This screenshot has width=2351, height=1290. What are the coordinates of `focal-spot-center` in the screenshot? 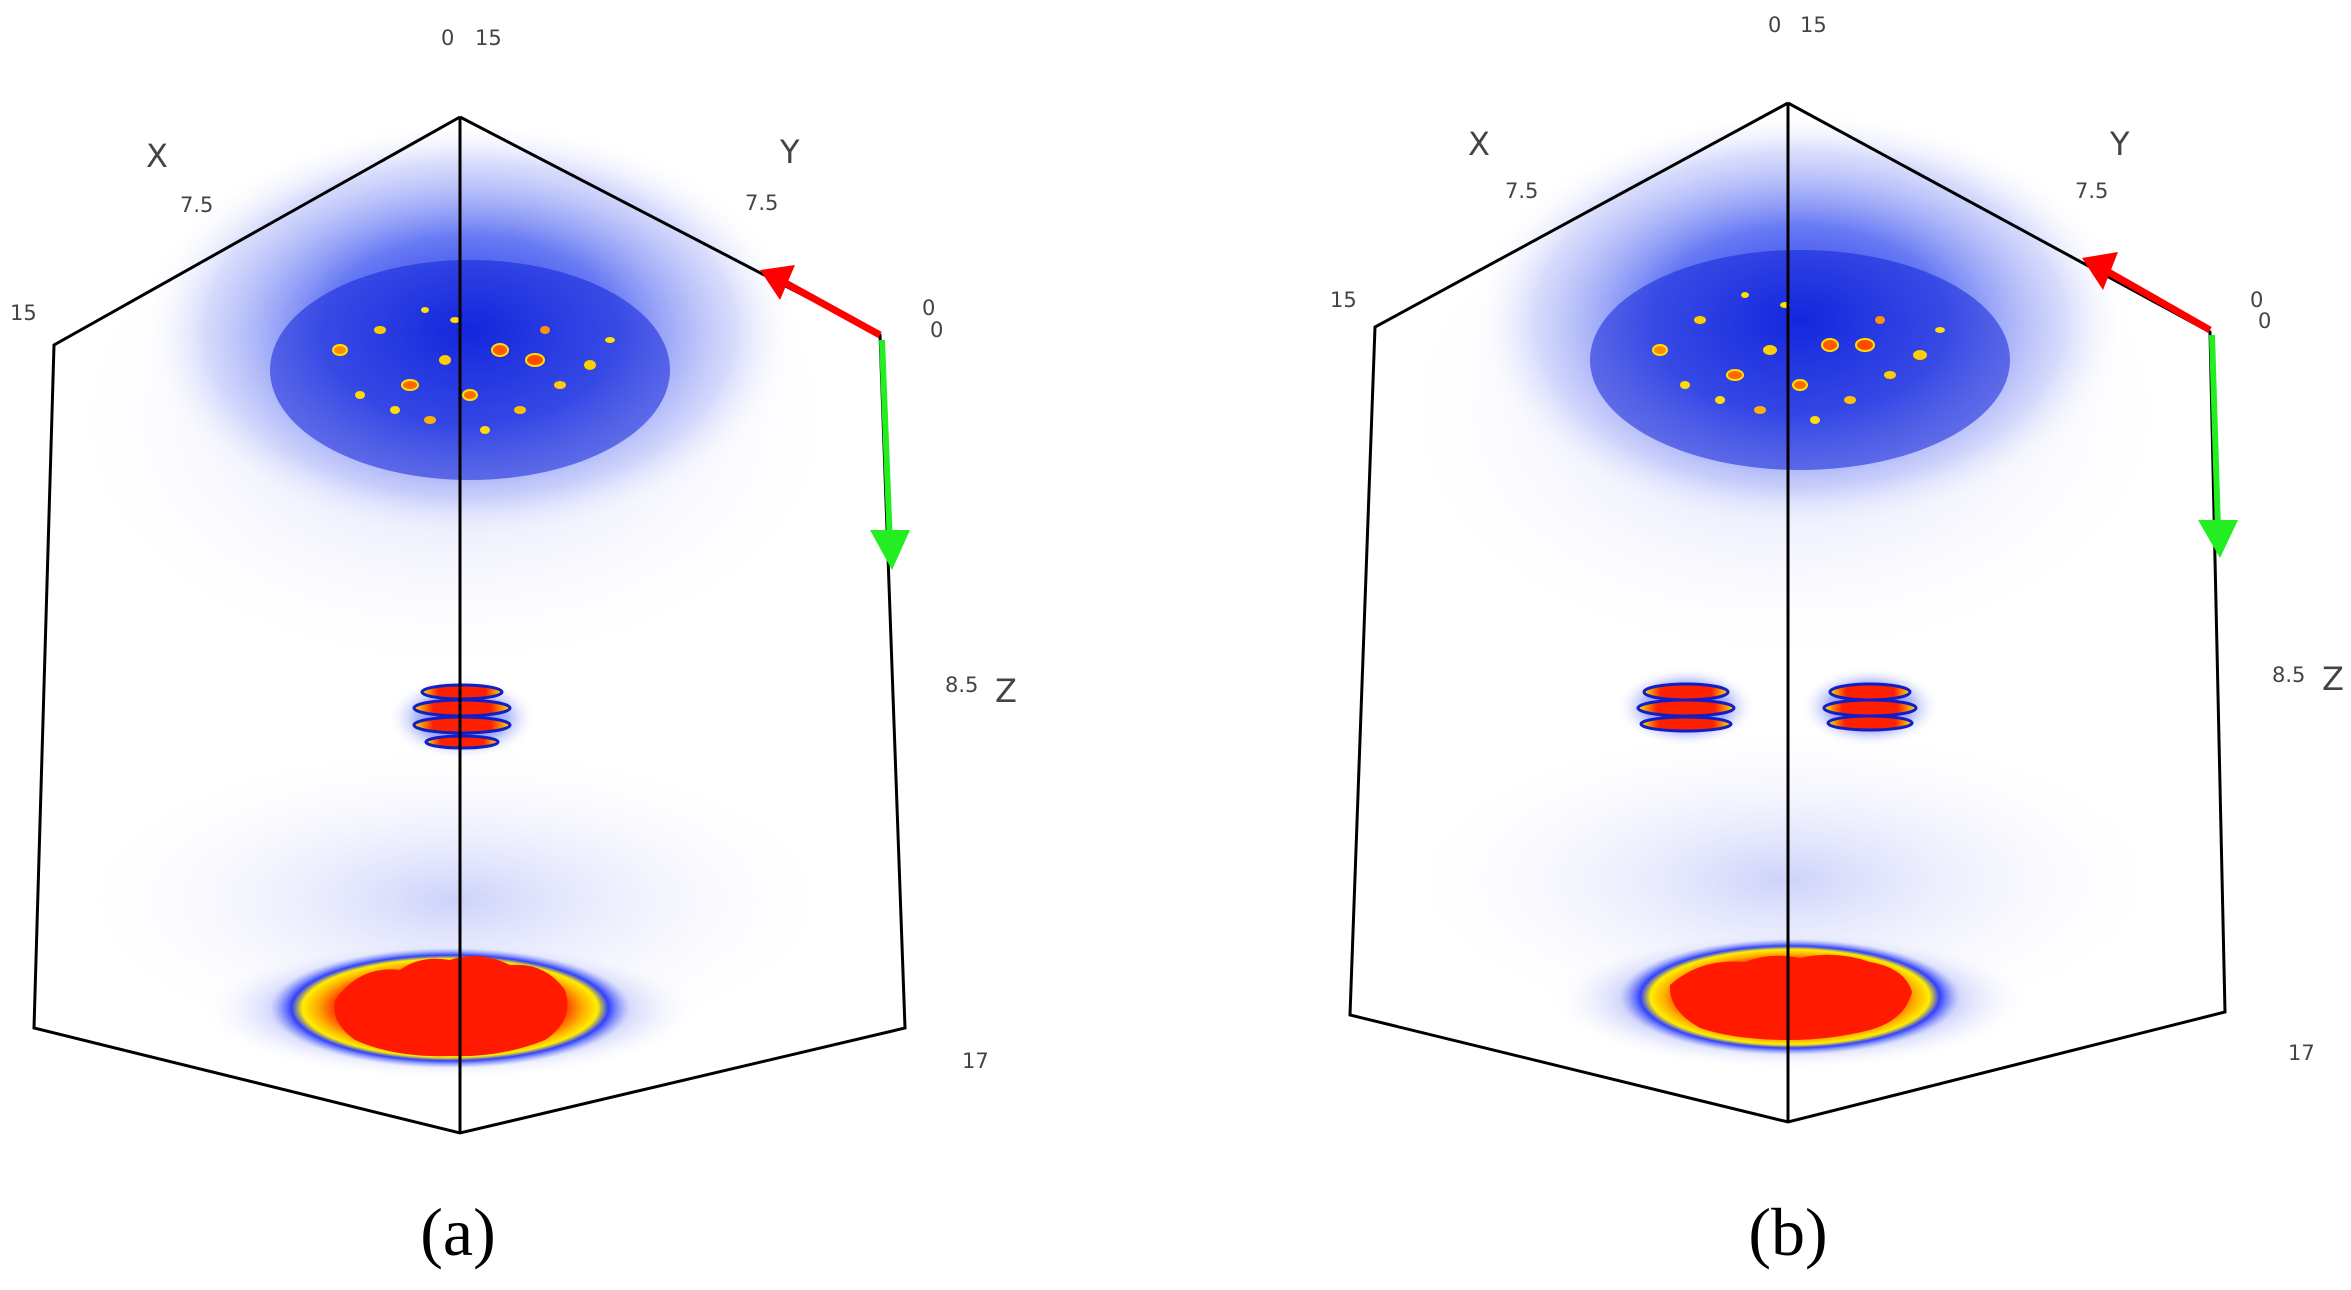 It's located at (462, 718).